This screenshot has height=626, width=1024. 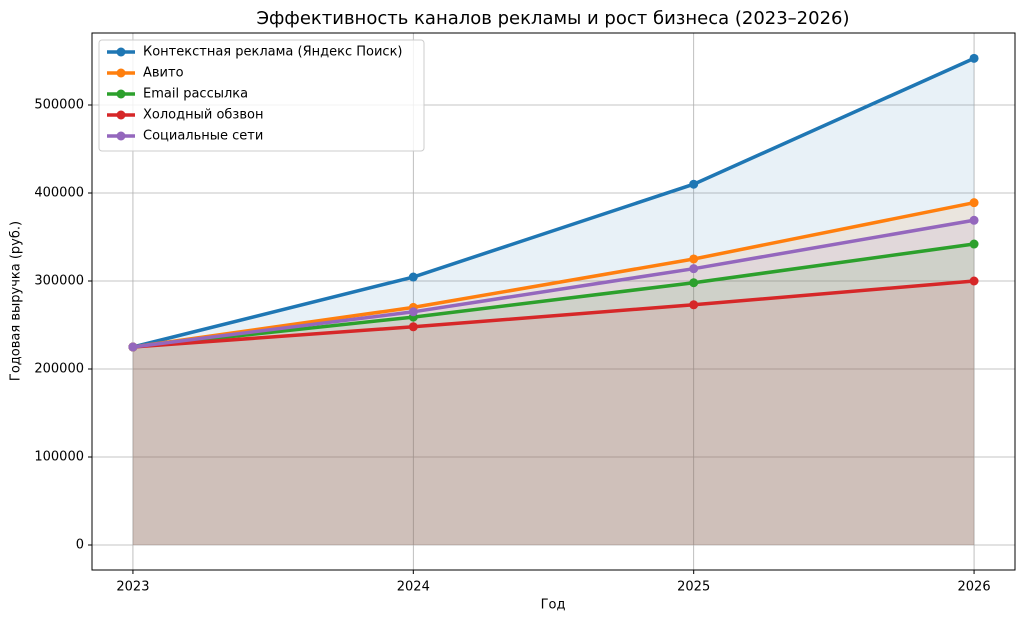 I want to click on legend-label: Холодный обзвон, so click(x=203, y=115).